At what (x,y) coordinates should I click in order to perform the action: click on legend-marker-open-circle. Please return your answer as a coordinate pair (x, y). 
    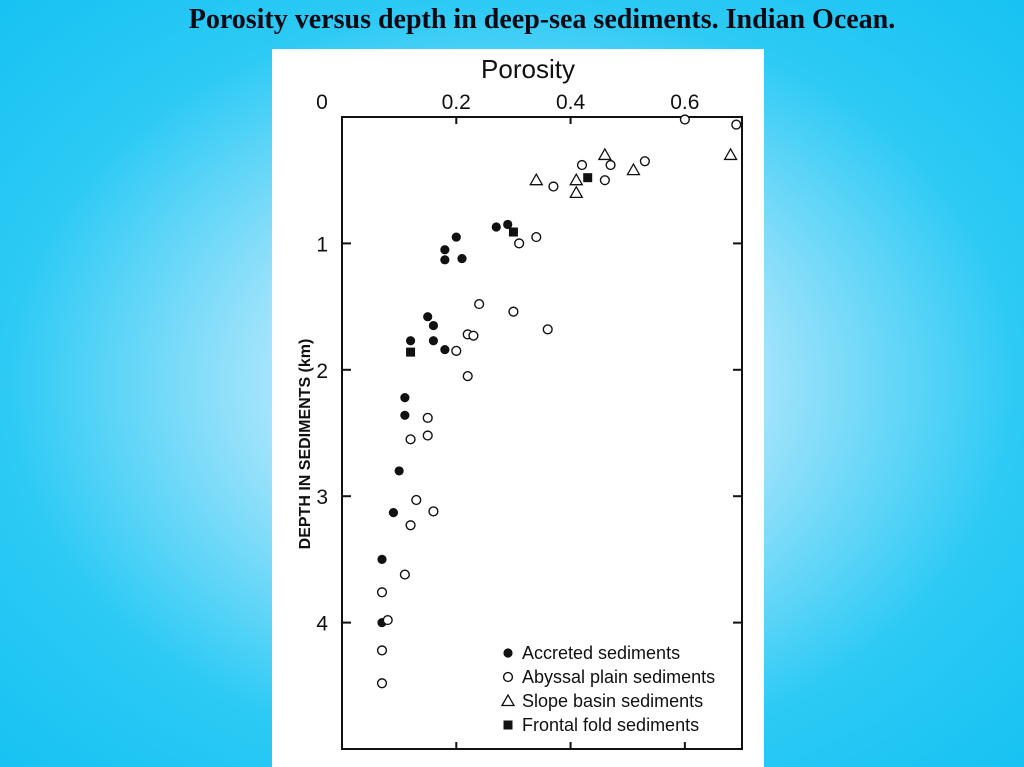
    Looking at the image, I should click on (508, 677).